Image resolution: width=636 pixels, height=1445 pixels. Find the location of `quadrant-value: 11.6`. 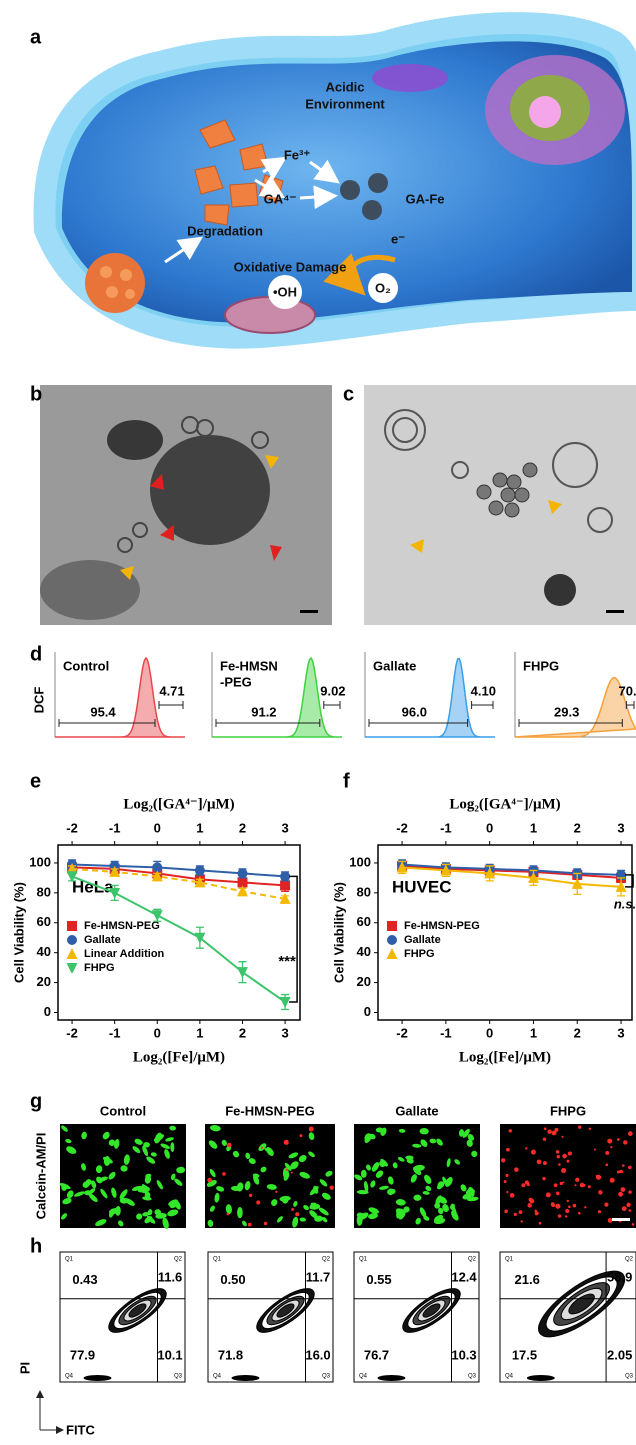

quadrant-value: 11.6 is located at coordinates (170, 1276).